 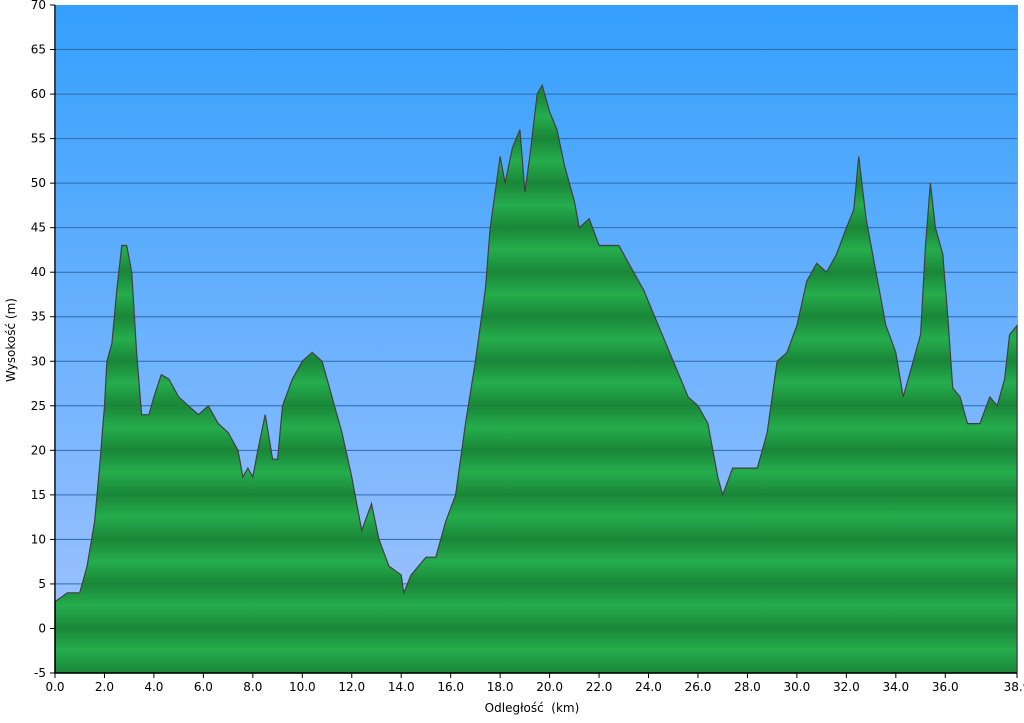 I want to click on y-tick-label: 10, so click(x=38, y=539).